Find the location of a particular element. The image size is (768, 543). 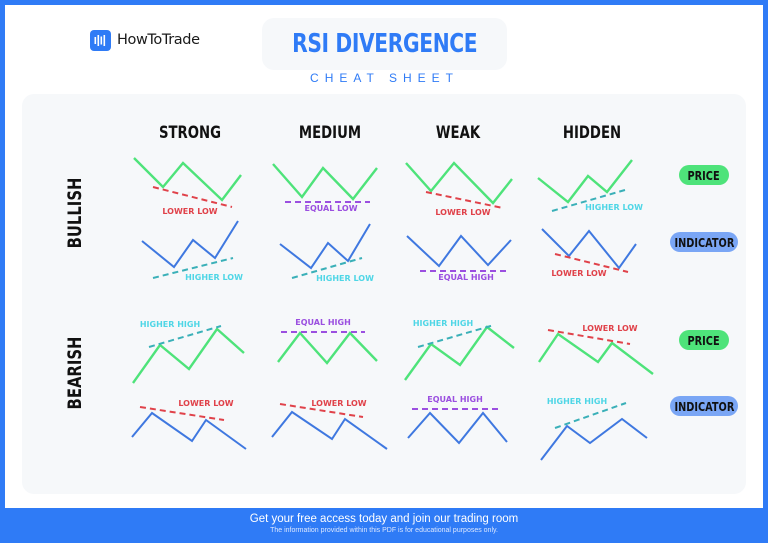

bearish-hidden-indicator: HIGHER HIGH is located at coordinates (594, 429).